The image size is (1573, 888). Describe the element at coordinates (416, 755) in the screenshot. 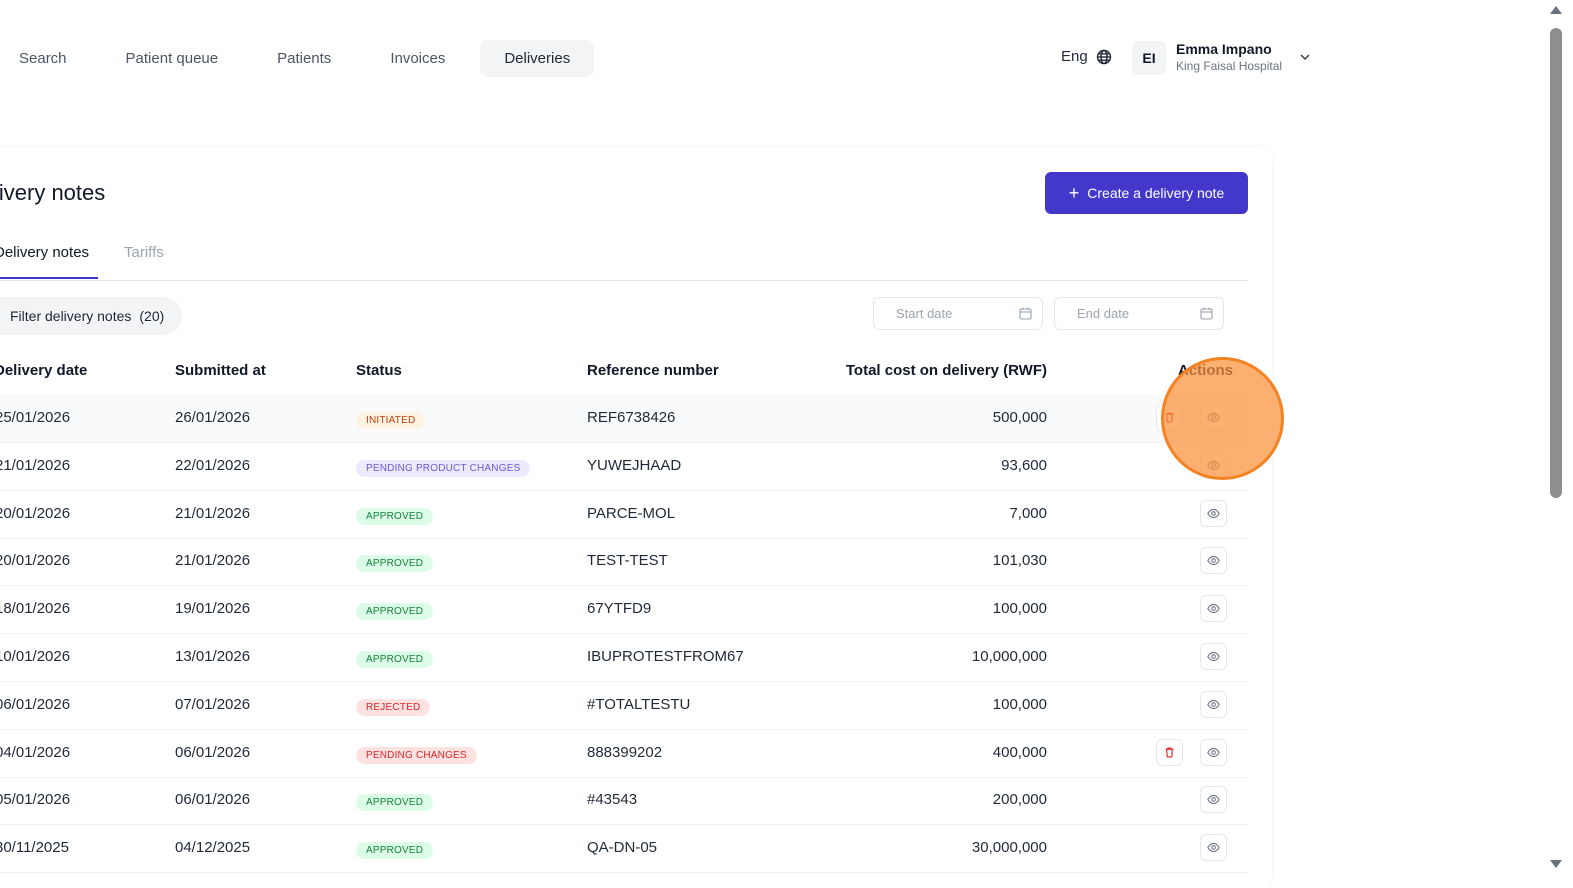

I see `status-badge: PENDING CHANGES` at that location.